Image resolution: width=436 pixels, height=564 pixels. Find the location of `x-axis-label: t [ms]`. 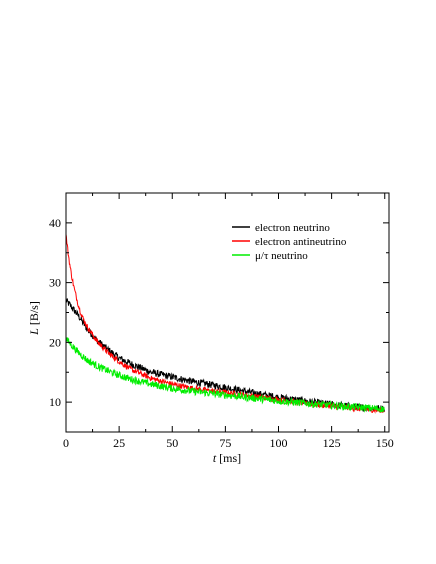

x-axis-label: t [ms] is located at coordinates (227, 458).